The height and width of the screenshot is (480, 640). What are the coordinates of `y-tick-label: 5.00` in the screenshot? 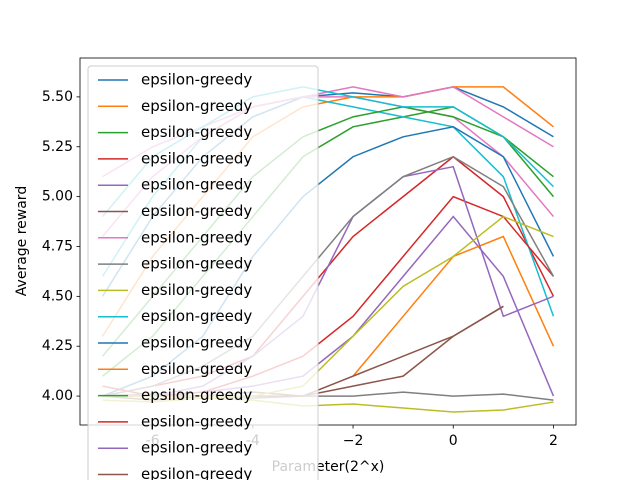 It's located at (57, 197).